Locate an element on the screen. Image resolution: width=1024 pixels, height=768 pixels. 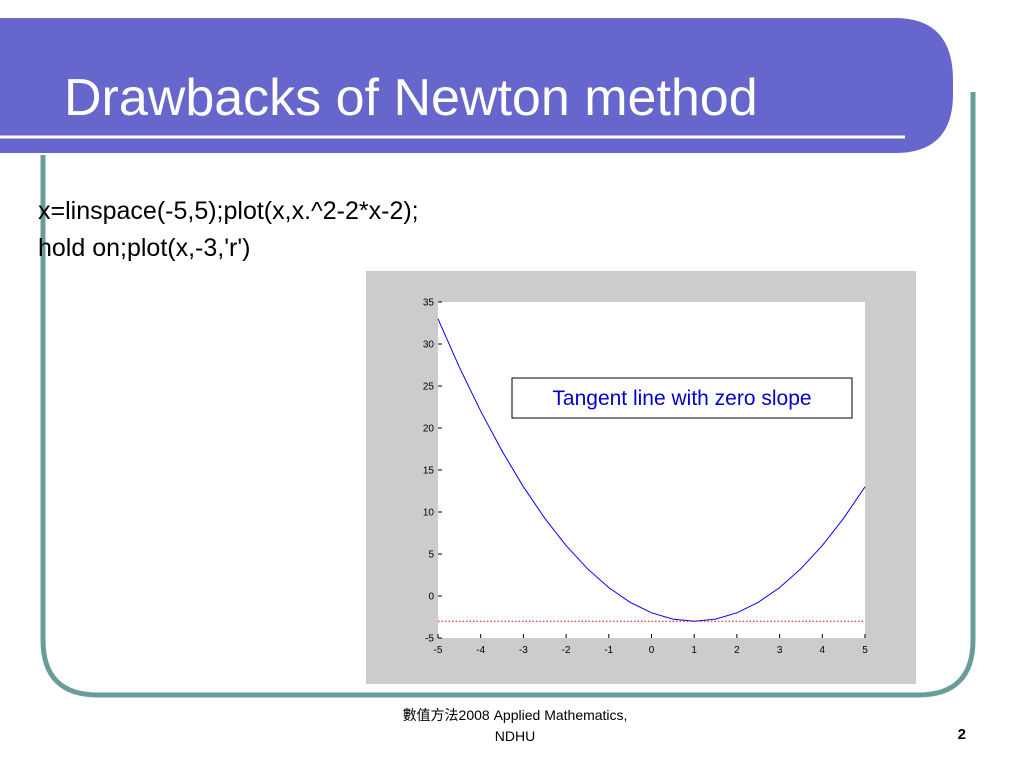
y-tick-label: 0 is located at coordinates (431, 597).